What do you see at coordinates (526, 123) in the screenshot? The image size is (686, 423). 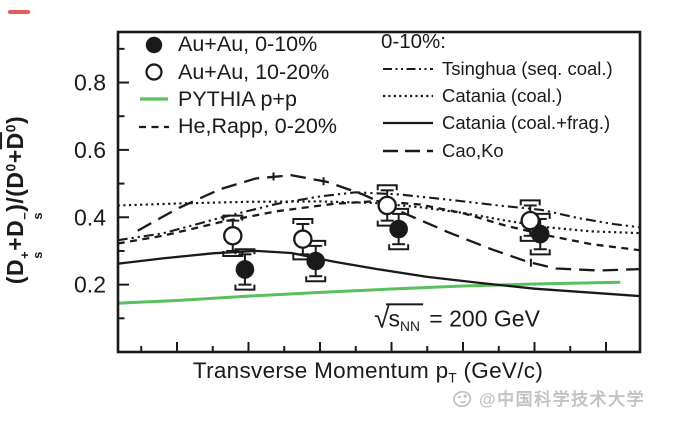 I see `legend-label: Catania (coal.+frag.)` at bounding box center [526, 123].